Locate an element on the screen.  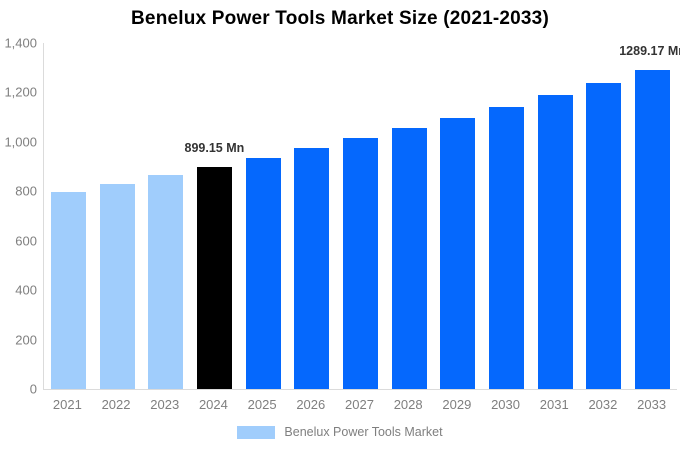
bar-2022 is located at coordinates (117, 286).